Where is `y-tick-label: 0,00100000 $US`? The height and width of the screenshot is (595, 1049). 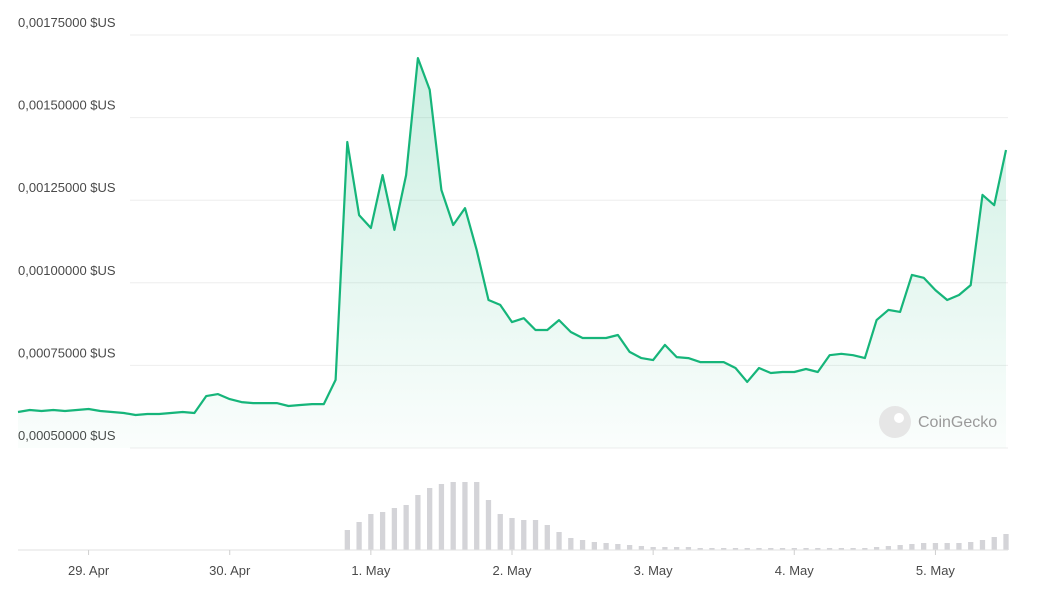 y-tick-label: 0,00100000 $US is located at coordinates (67, 270).